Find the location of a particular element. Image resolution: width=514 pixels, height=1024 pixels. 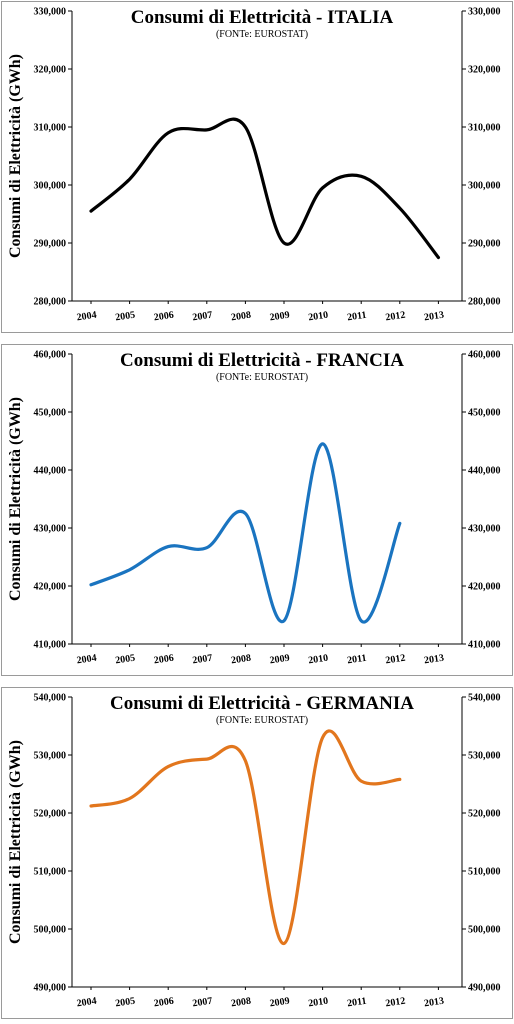

y-tick-label-right: 540,000 is located at coordinates (484, 698).